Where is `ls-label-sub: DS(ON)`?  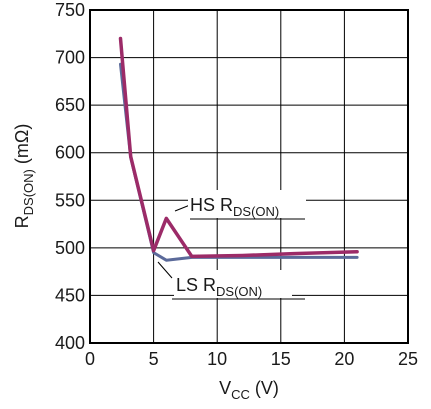 ls-label-sub: DS(ON) is located at coordinates (239, 291).